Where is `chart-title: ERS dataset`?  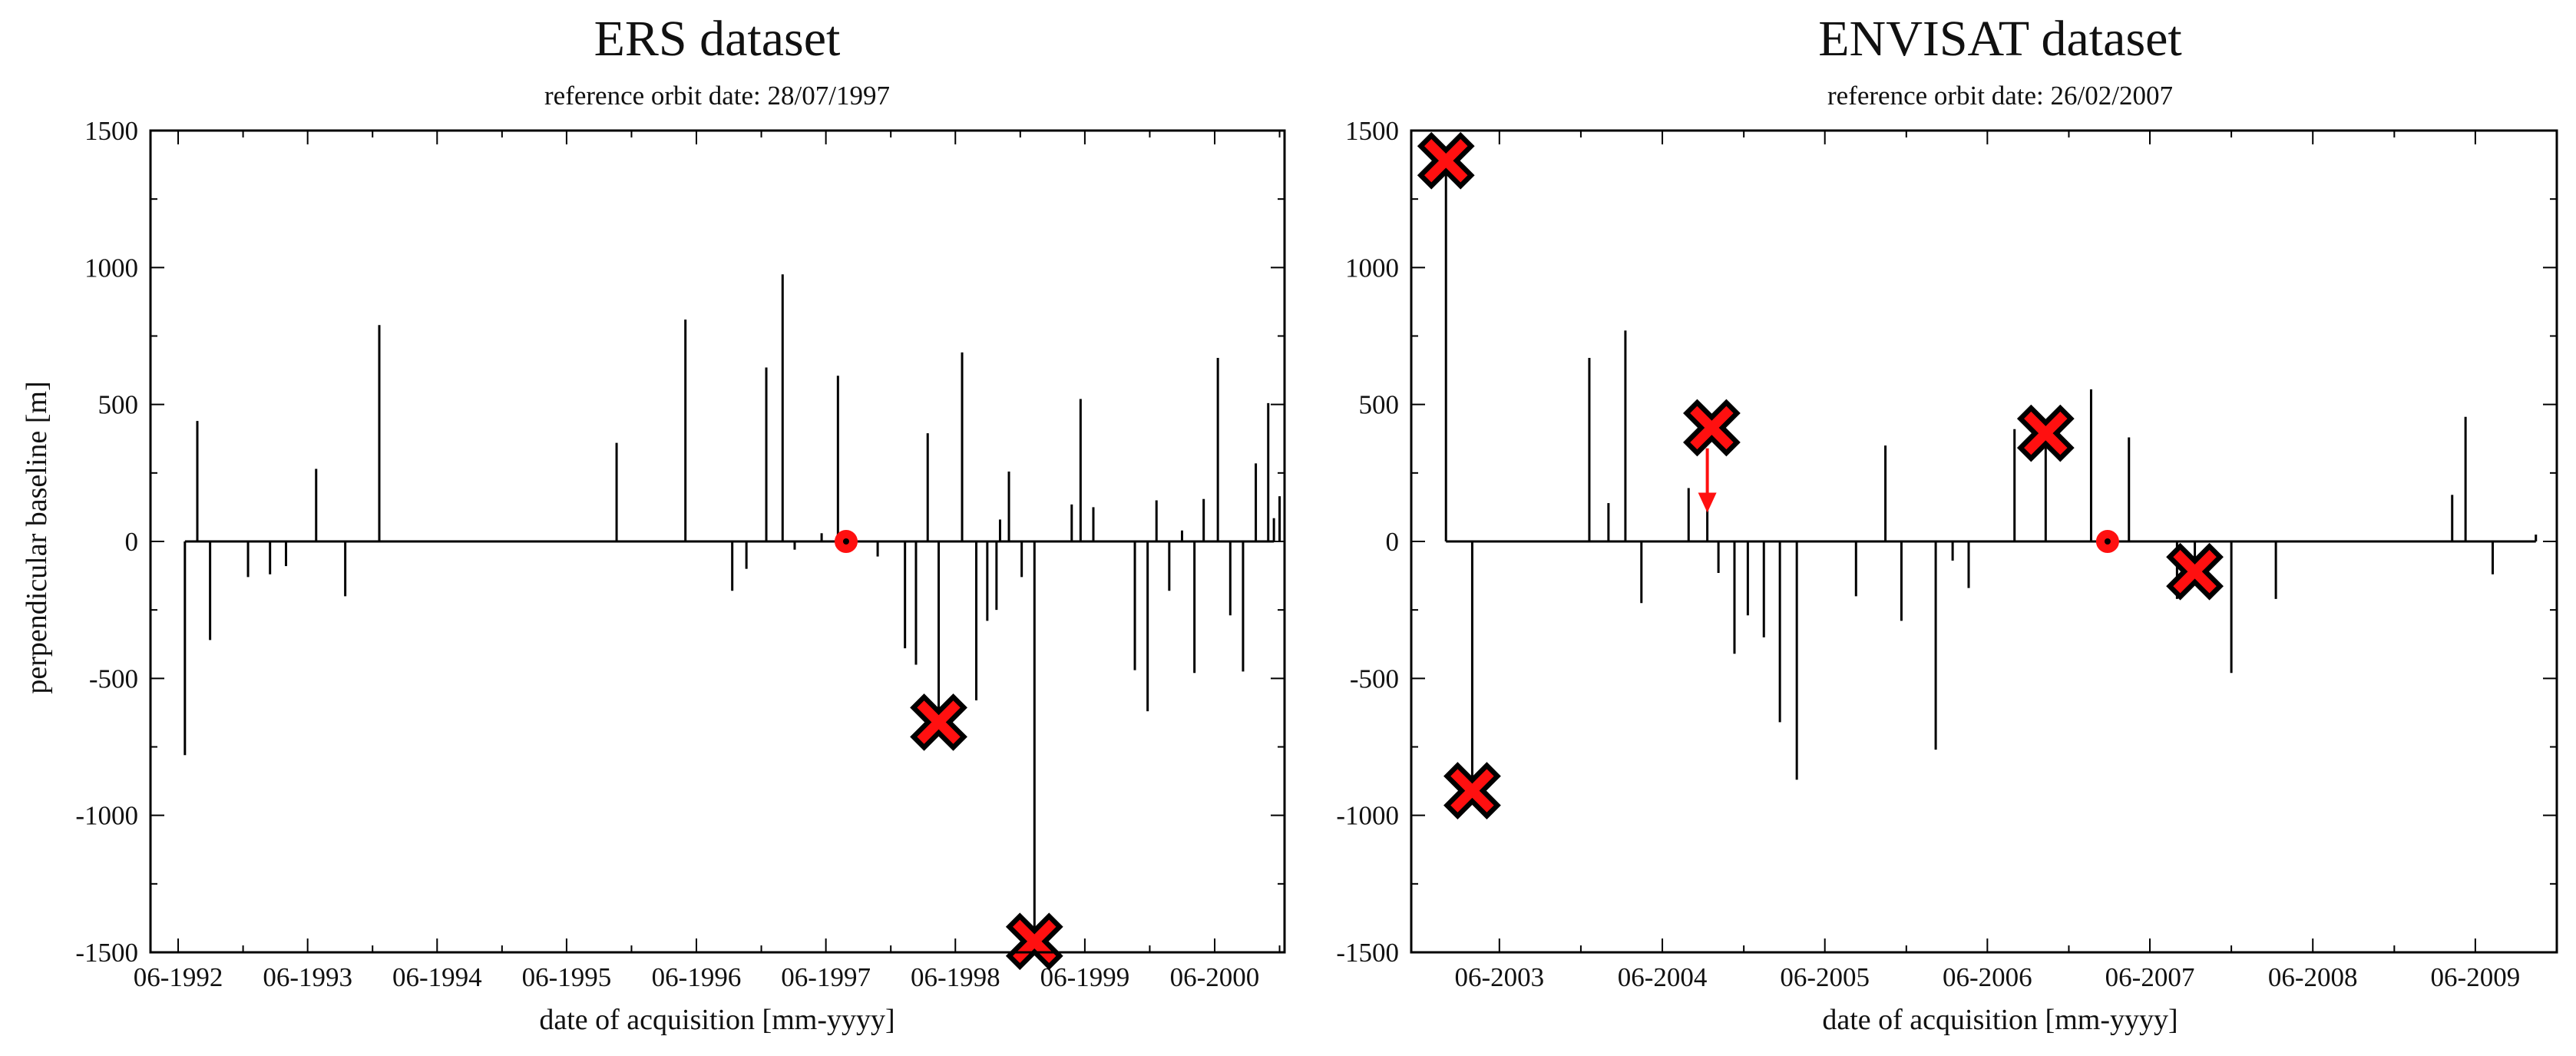
chart-title: ERS dataset is located at coordinates (717, 39).